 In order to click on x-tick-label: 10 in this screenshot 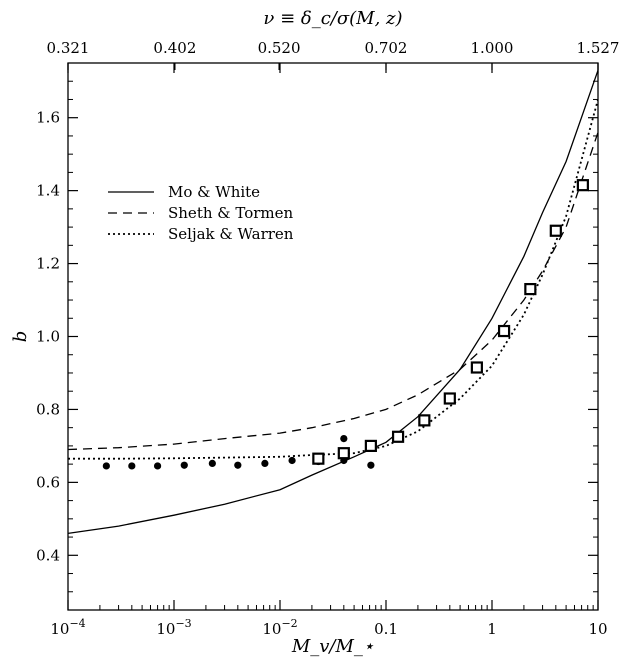, I will do `click(597, 629)`.